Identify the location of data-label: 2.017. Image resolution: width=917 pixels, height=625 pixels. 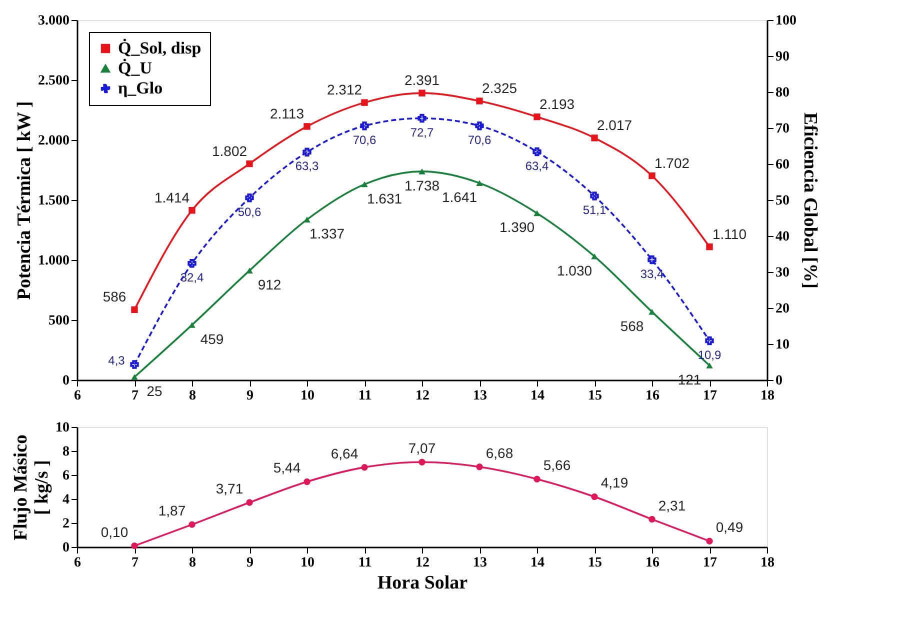
(614, 124).